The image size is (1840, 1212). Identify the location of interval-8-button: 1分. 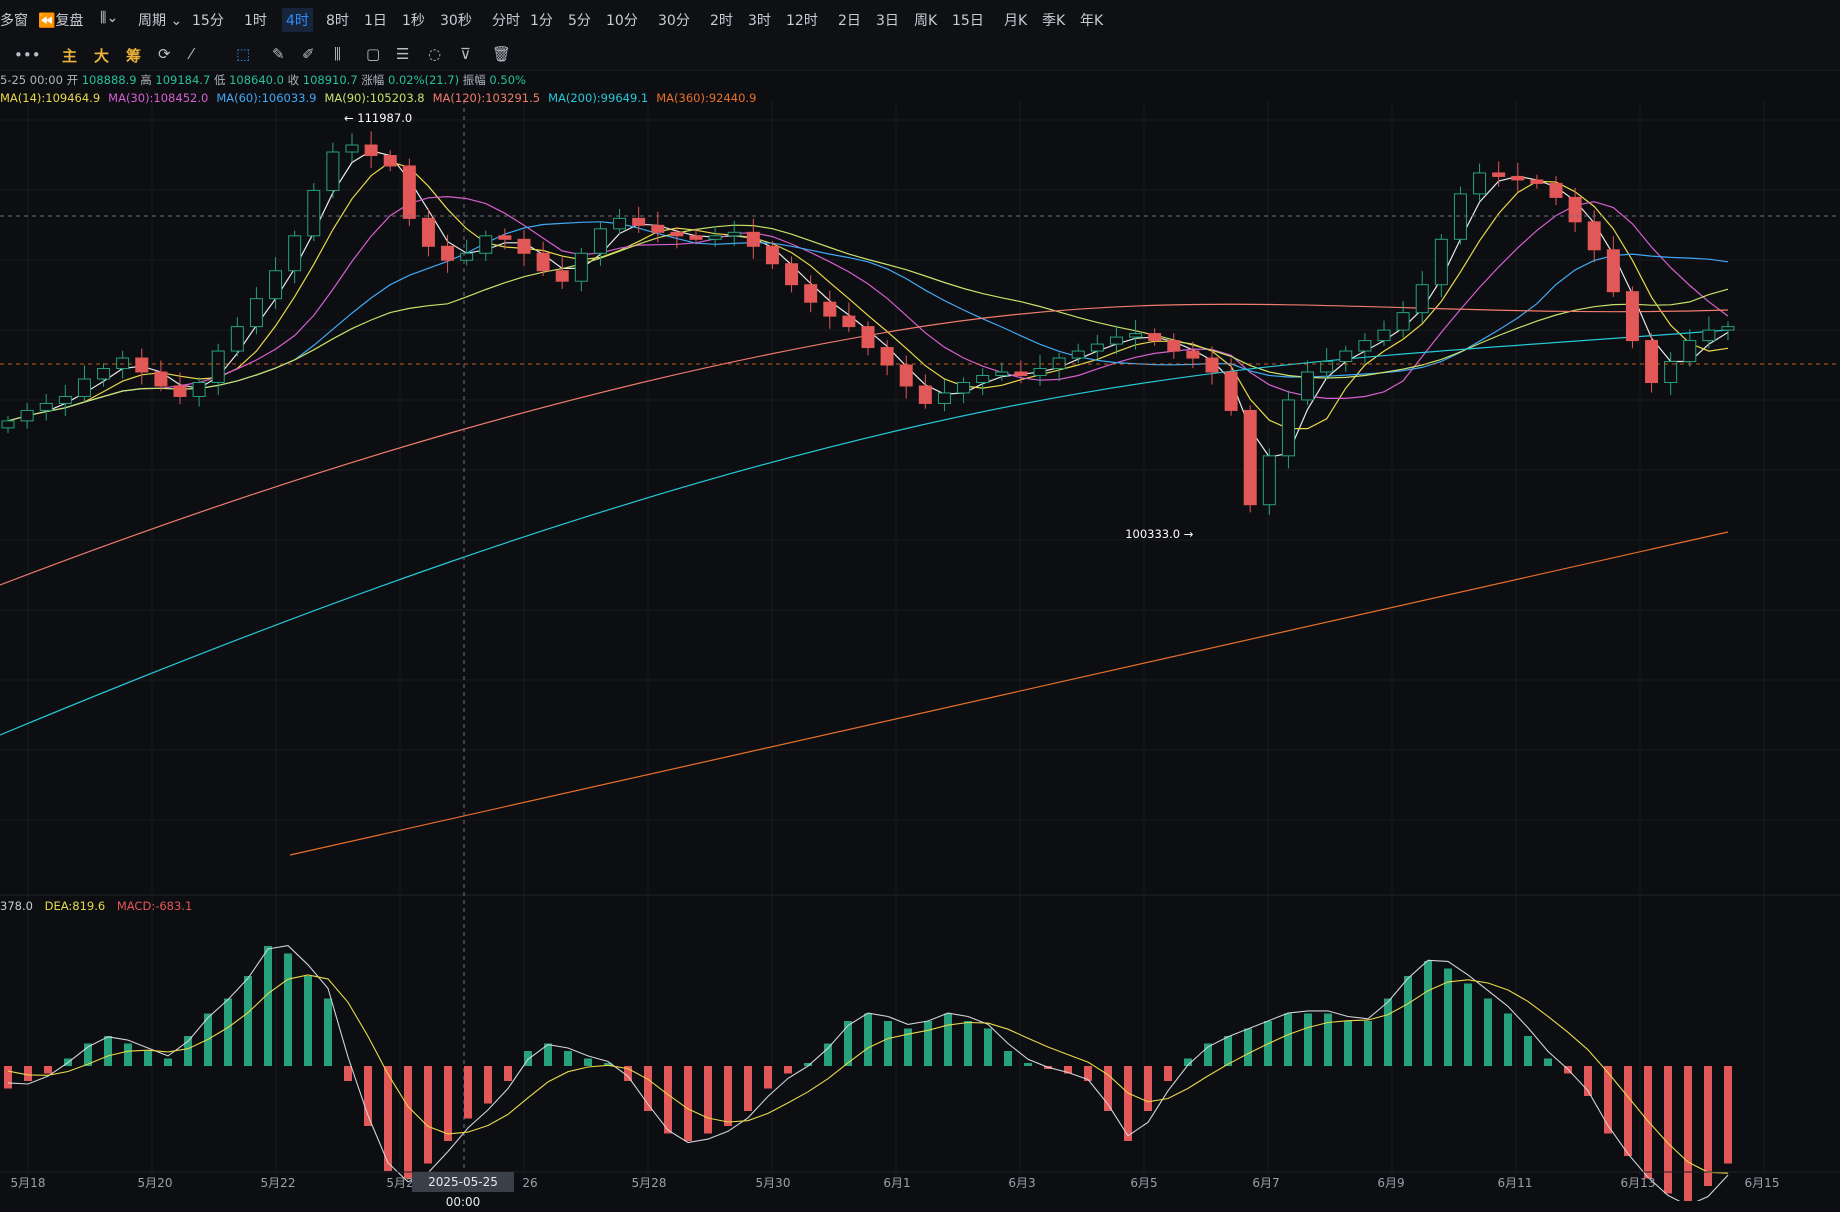
(541, 21).